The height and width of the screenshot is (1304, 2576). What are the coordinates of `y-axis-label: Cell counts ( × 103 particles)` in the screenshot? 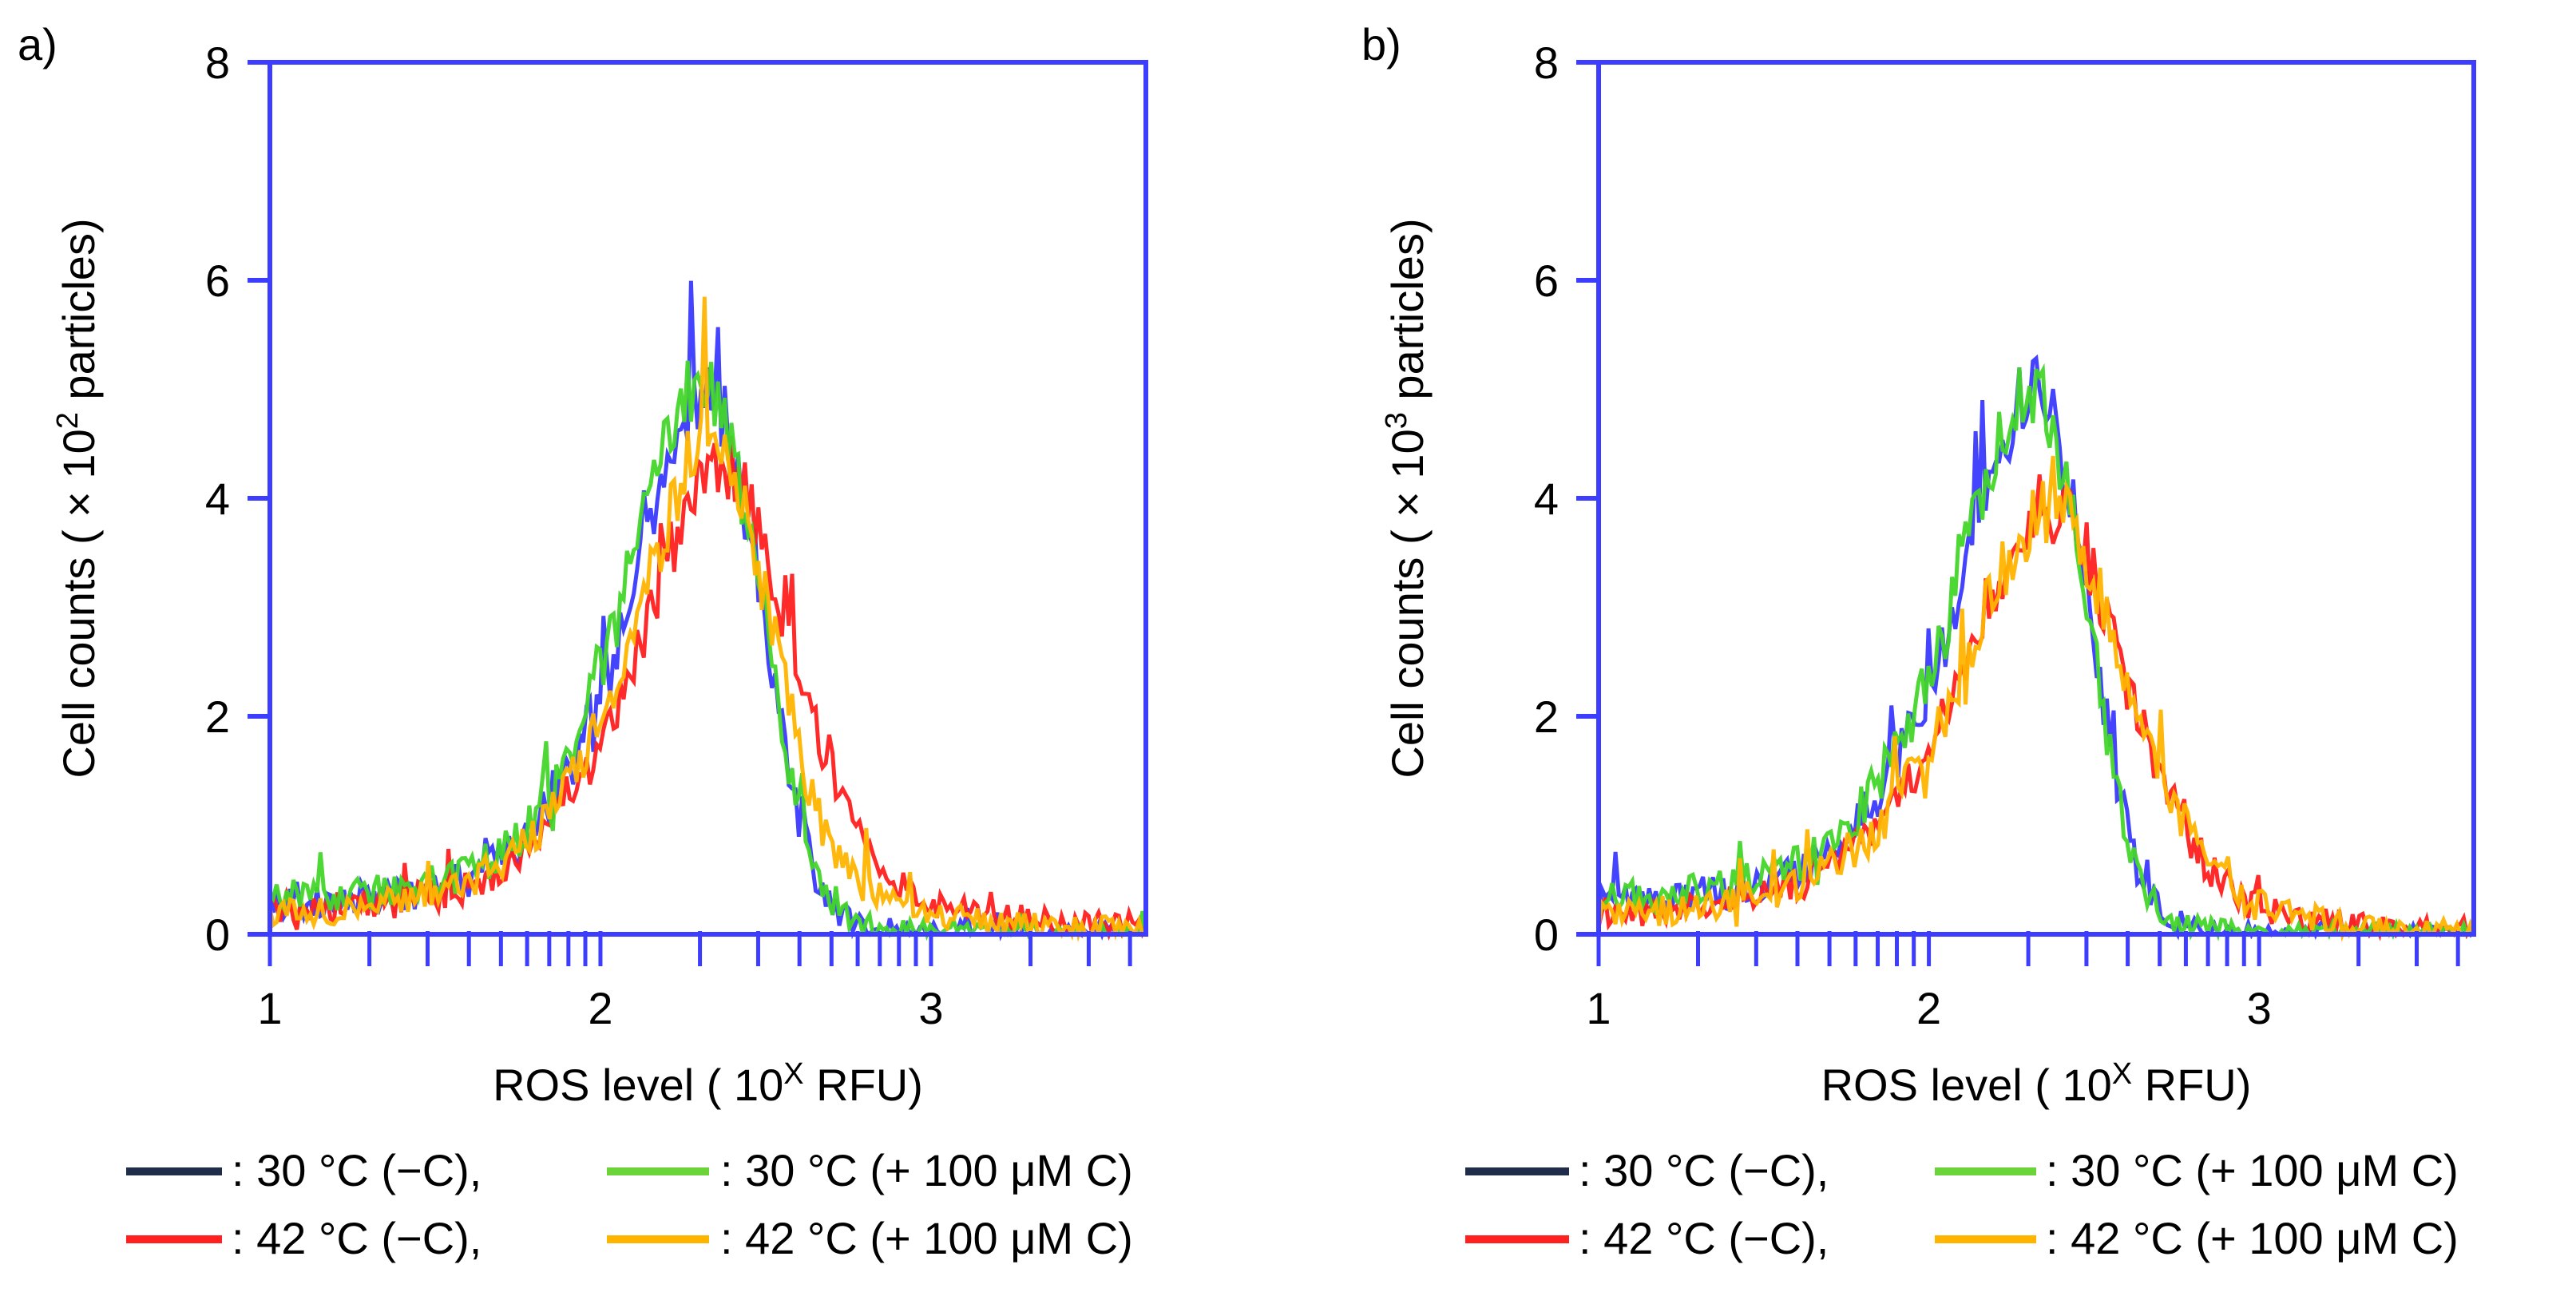 It's located at (1406, 498).